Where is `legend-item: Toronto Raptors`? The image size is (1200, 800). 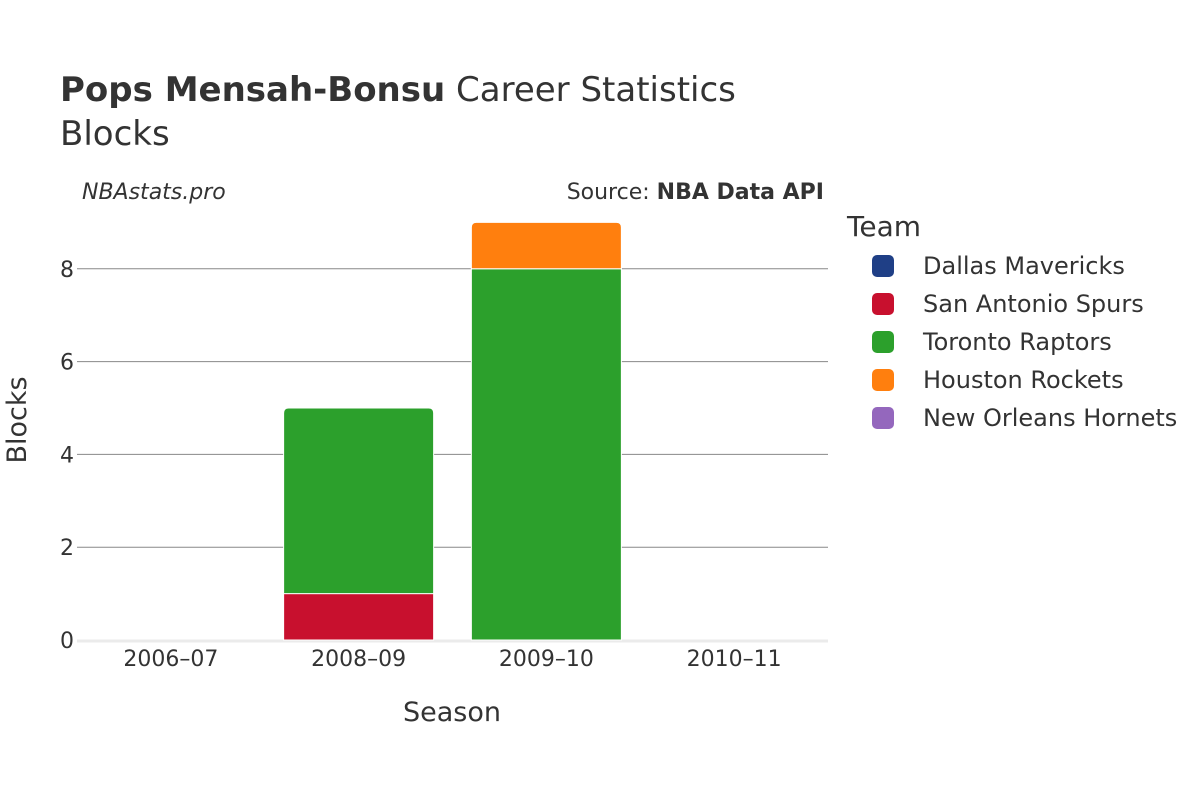
legend-item: Toronto Raptors is located at coordinates (992, 342).